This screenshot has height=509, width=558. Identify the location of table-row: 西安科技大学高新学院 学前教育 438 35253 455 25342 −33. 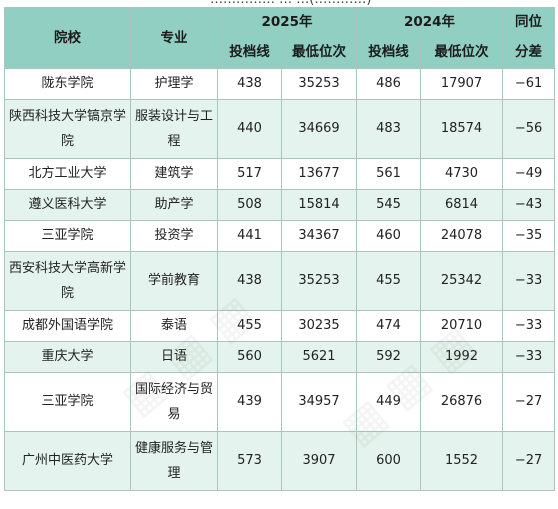
(280, 281).